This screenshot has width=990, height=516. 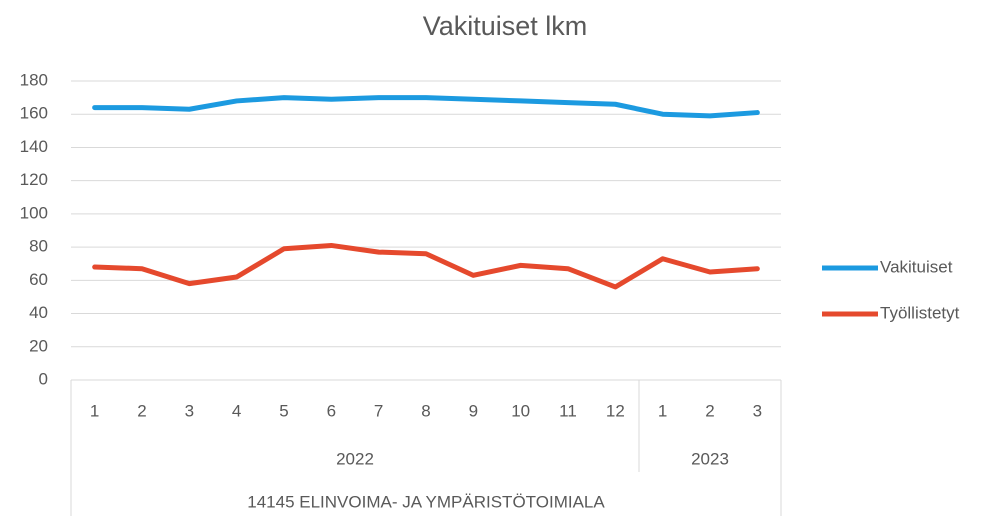 I want to click on x-tick-label: 10, so click(x=520, y=410).